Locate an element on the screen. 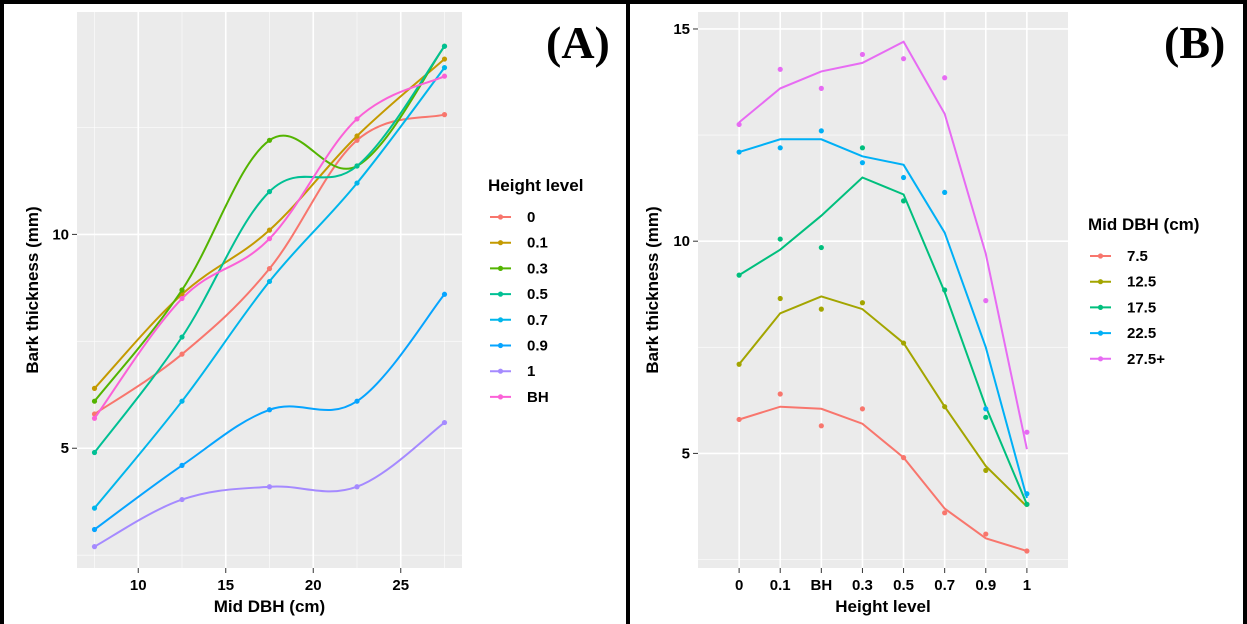 This screenshot has height=624, width=1247. x-tick-label: 15 is located at coordinates (225, 585).